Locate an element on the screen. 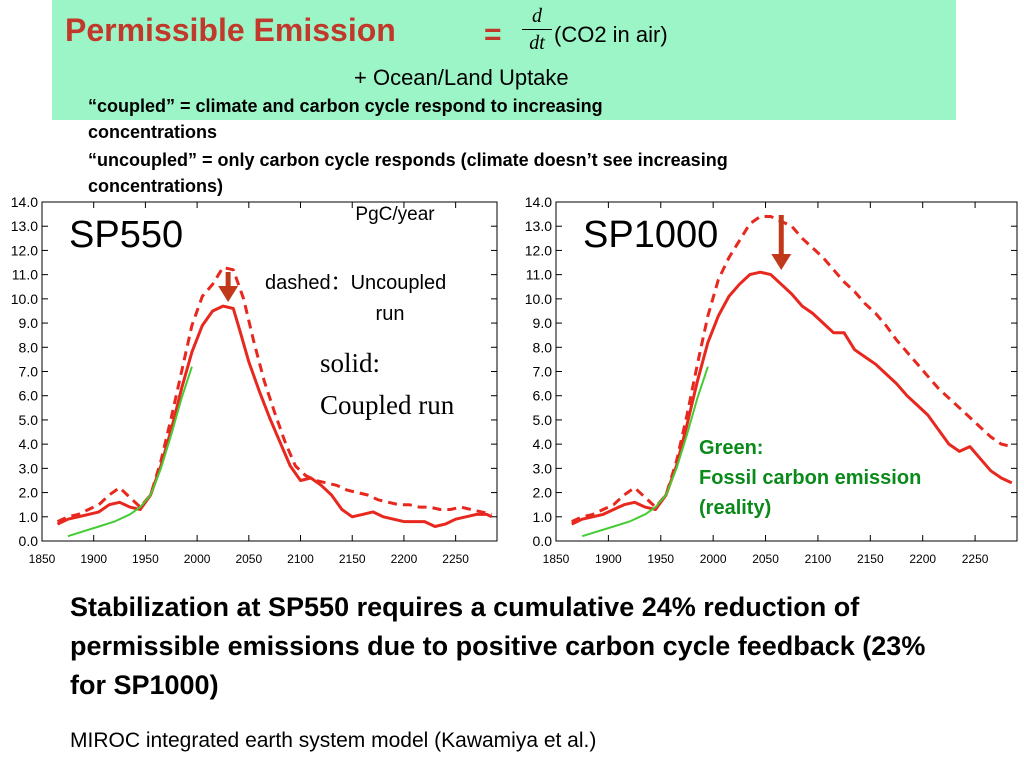  chart-2-green-annotation-1: Green: is located at coordinates (731, 448).